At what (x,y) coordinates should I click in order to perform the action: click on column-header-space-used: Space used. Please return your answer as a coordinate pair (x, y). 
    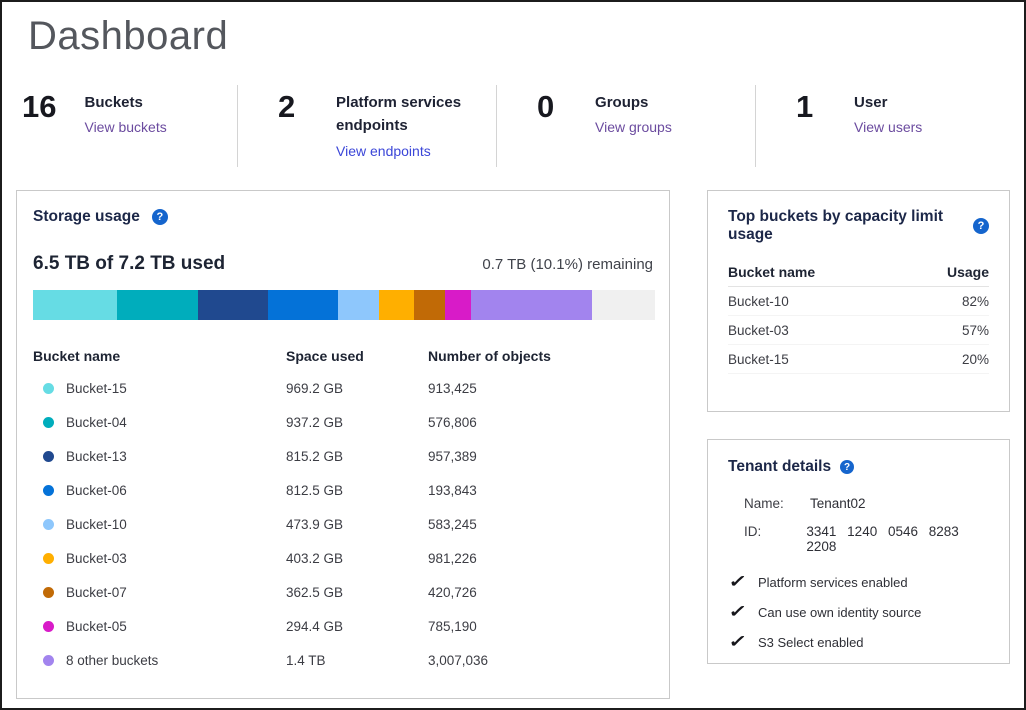
    Looking at the image, I should click on (325, 356).